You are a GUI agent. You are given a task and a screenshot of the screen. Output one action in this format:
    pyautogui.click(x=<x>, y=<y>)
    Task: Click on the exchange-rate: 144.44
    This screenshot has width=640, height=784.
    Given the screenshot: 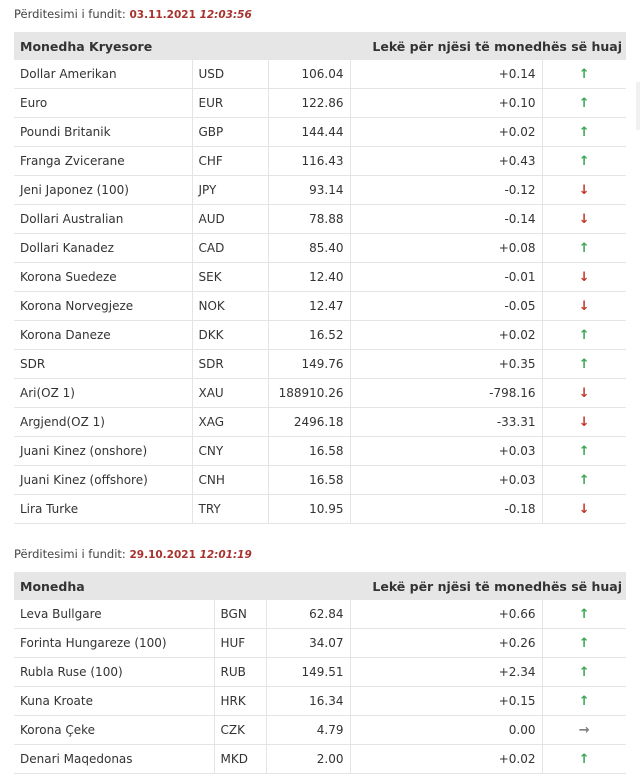 What is the action you would take?
    pyautogui.click(x=309, y=132)
    